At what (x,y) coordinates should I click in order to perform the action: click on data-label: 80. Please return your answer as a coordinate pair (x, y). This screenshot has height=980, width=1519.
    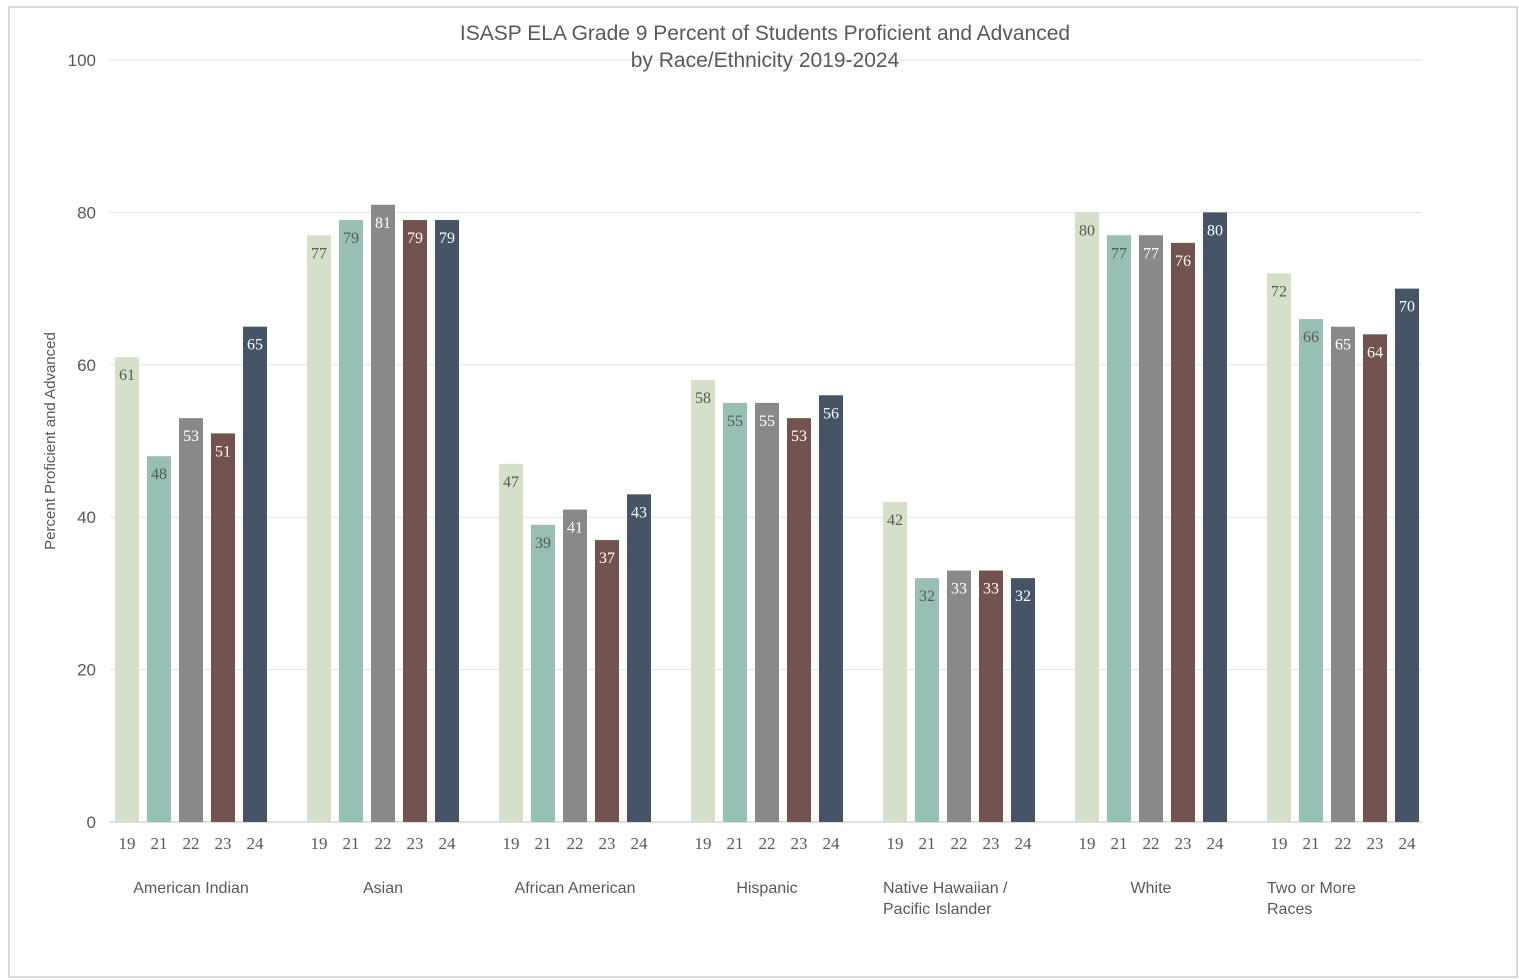
    Looking at the image, I should click on (1087, 230).